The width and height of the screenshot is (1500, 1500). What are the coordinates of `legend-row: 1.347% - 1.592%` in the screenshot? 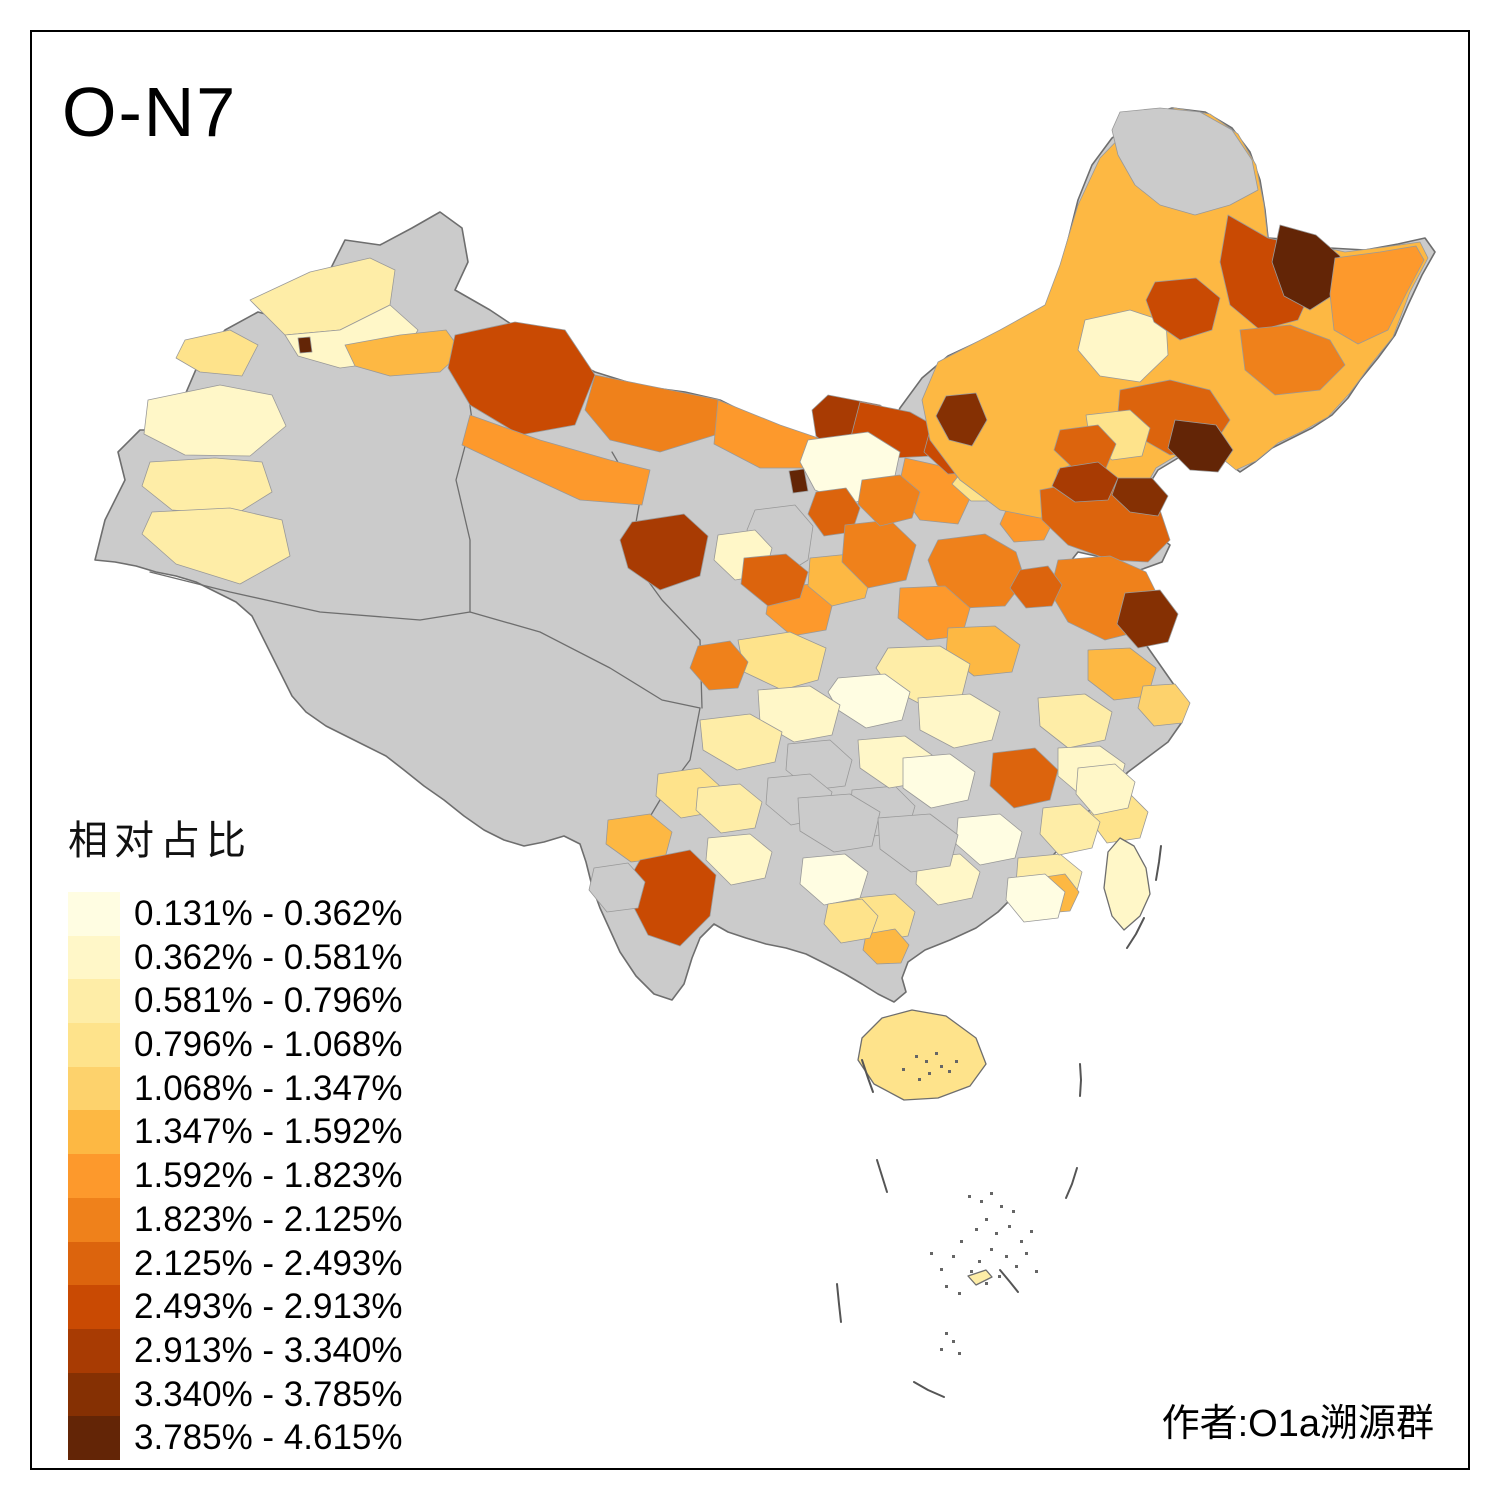 It's located at (235, 1132).